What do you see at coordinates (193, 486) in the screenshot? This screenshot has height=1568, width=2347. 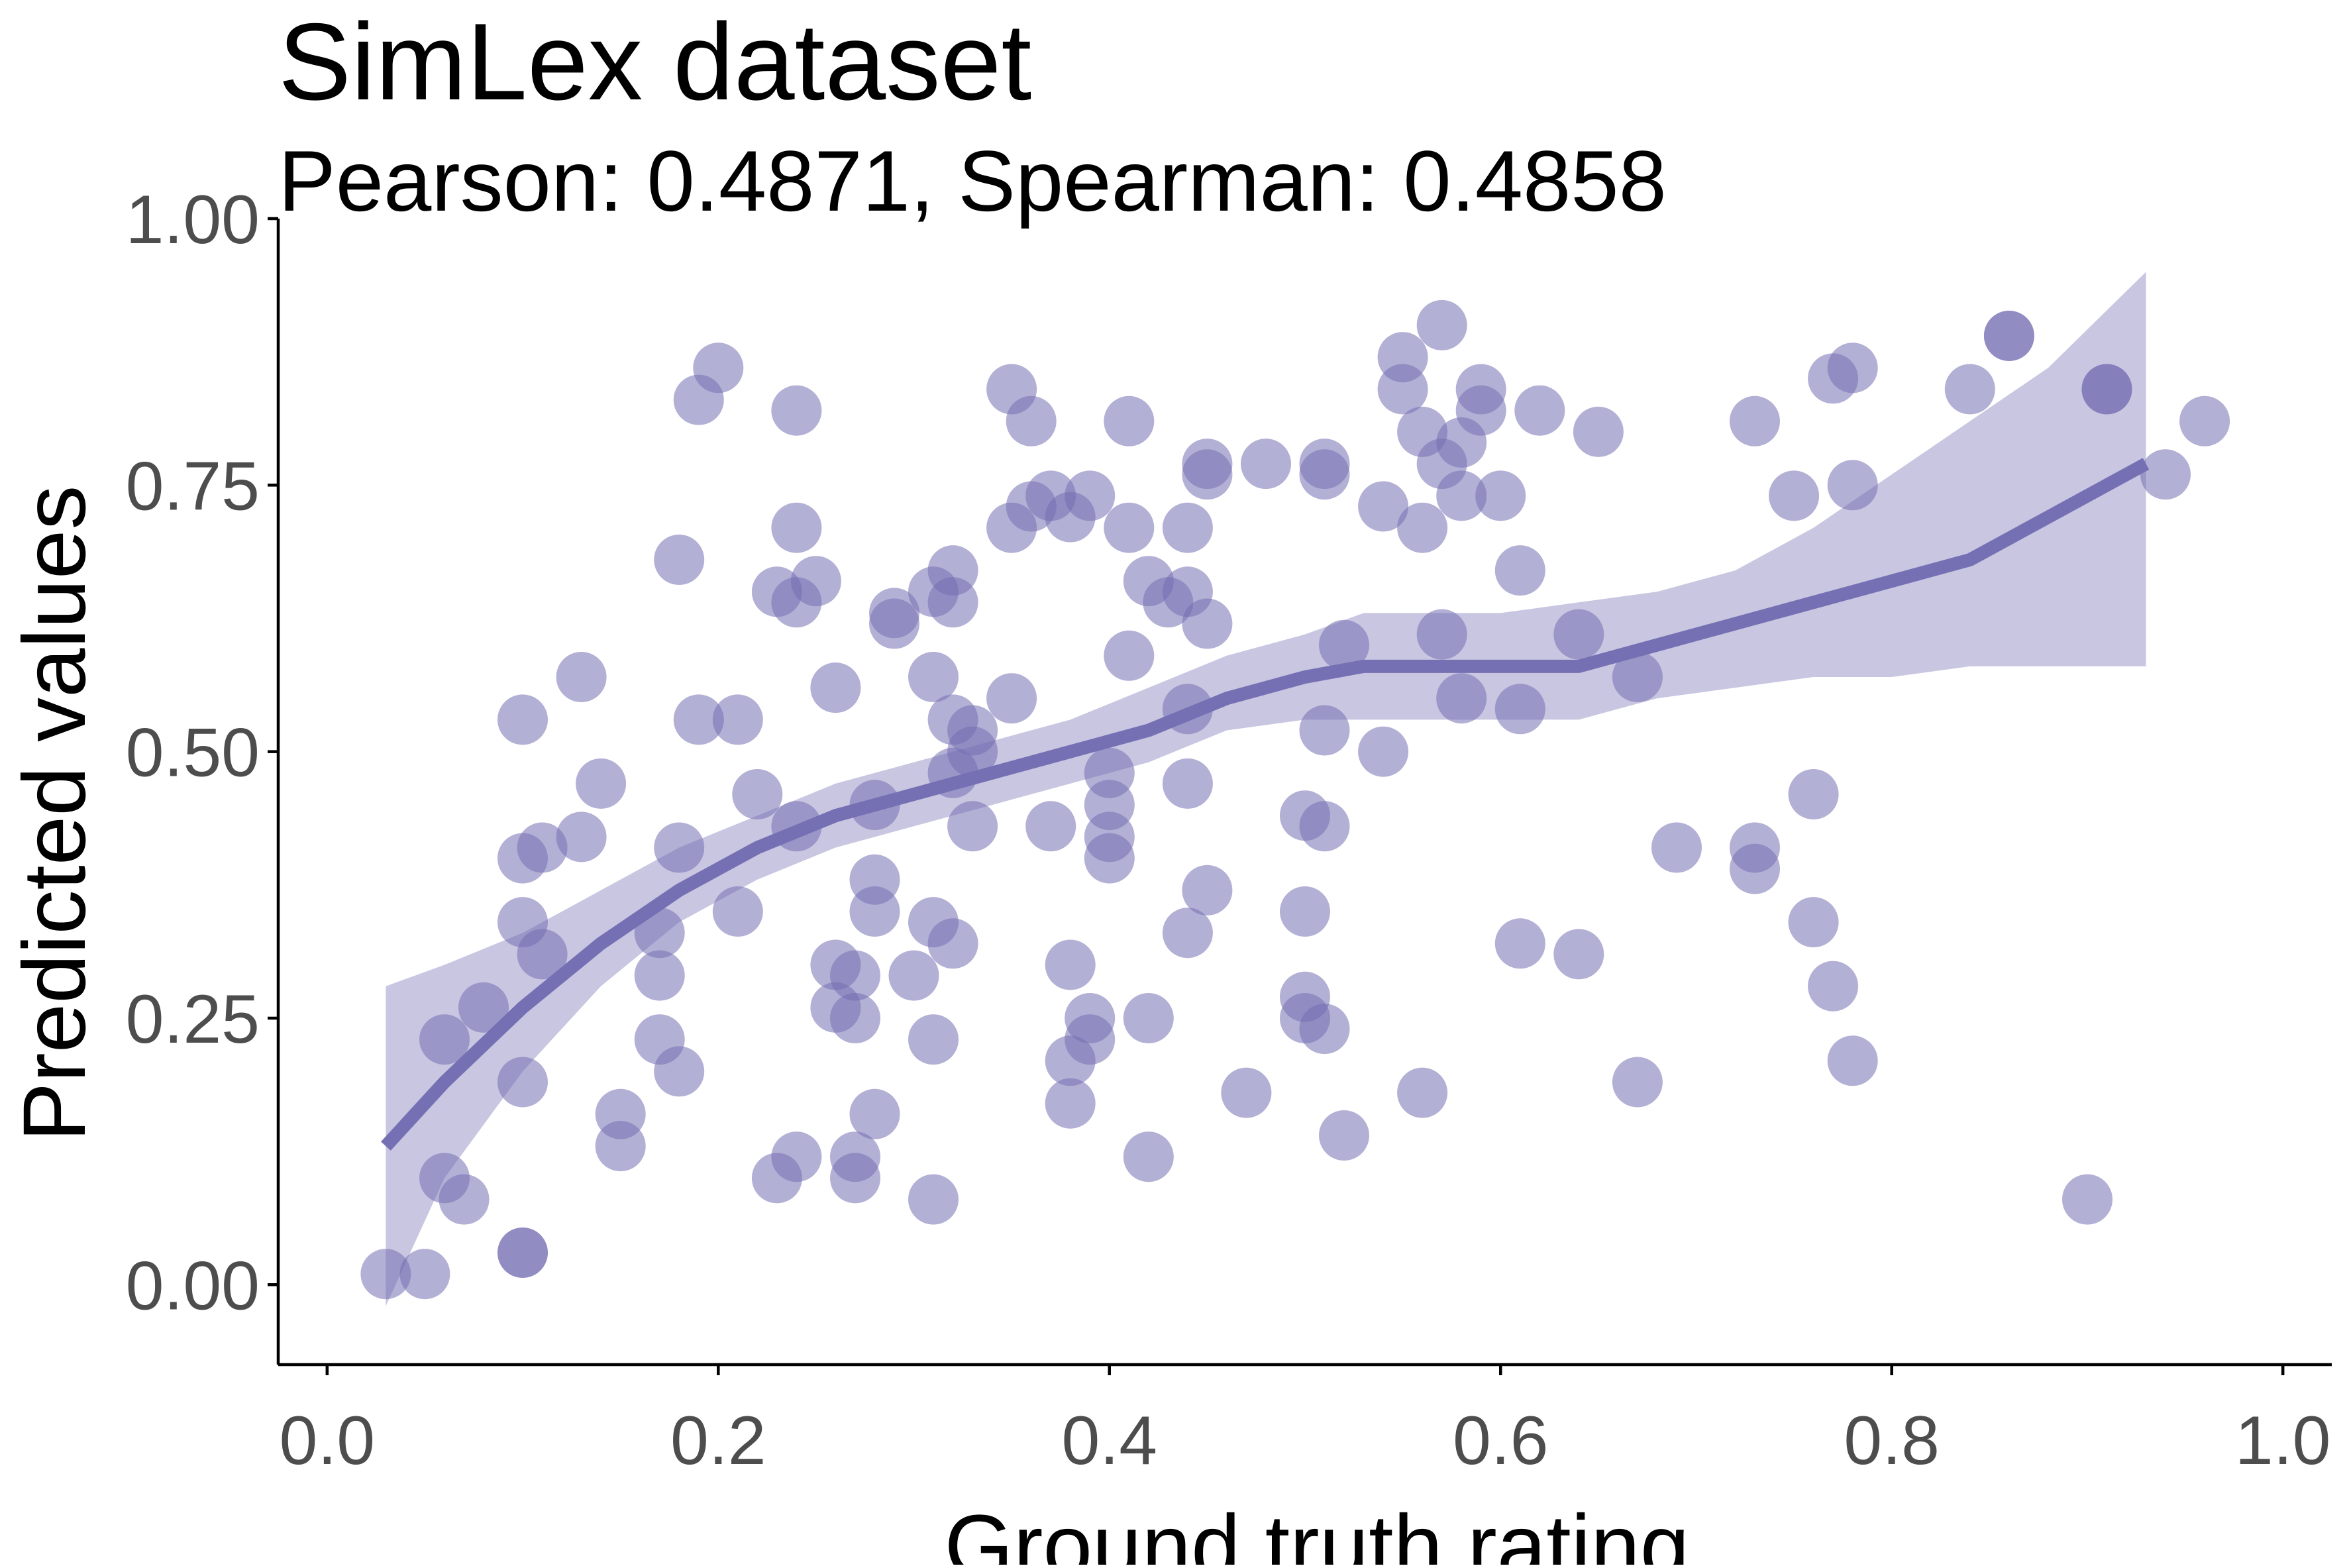 I see `y-tick-label: 0.75` at bounding box center [193, 486].